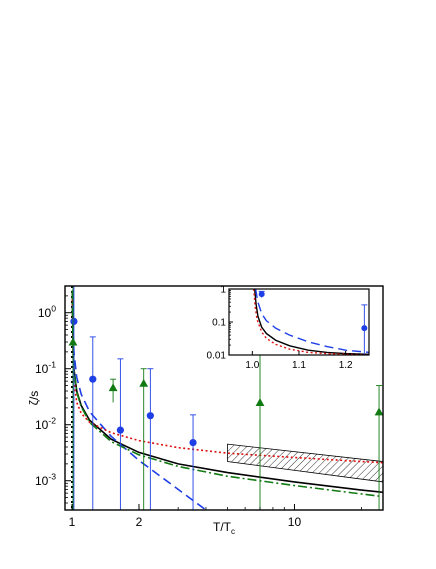 The height and width of the screenshot is (569, 436). What do you see at coordinates (72, 522) in the screenshot?
I see `main-x-tick-label-0: 1` at bounding box center [72, 522].